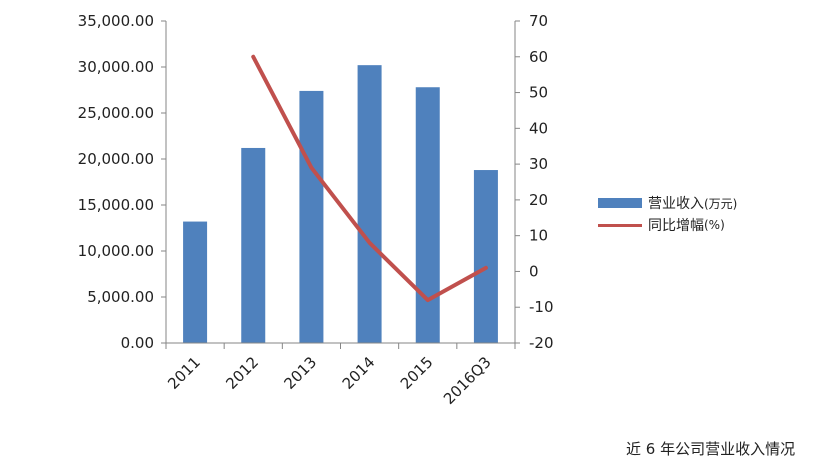 This screenshot has height=467, width=833. What do you see at coordinates (711, 449) in the screenshot?
I see `figure-caption: 近 6 年公司营业收入情况` at bounding box center [711, 449].